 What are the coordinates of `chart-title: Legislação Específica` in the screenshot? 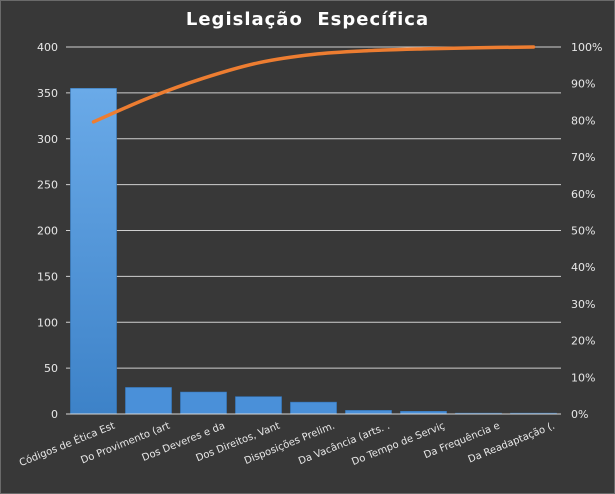 It's located at (307, 19).